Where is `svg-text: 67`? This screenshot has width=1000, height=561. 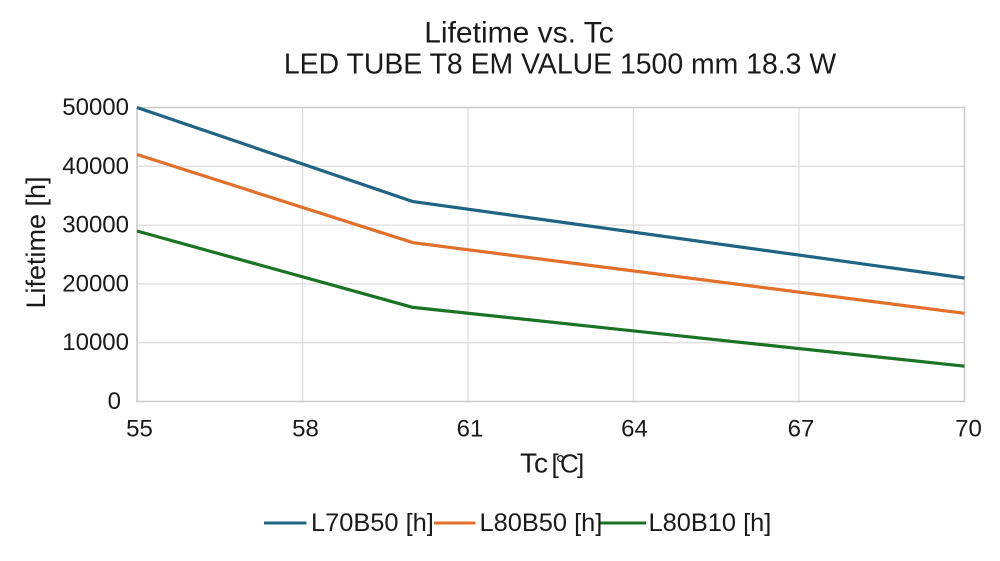 svg-text: 67 is located at coordinates (801, 429).